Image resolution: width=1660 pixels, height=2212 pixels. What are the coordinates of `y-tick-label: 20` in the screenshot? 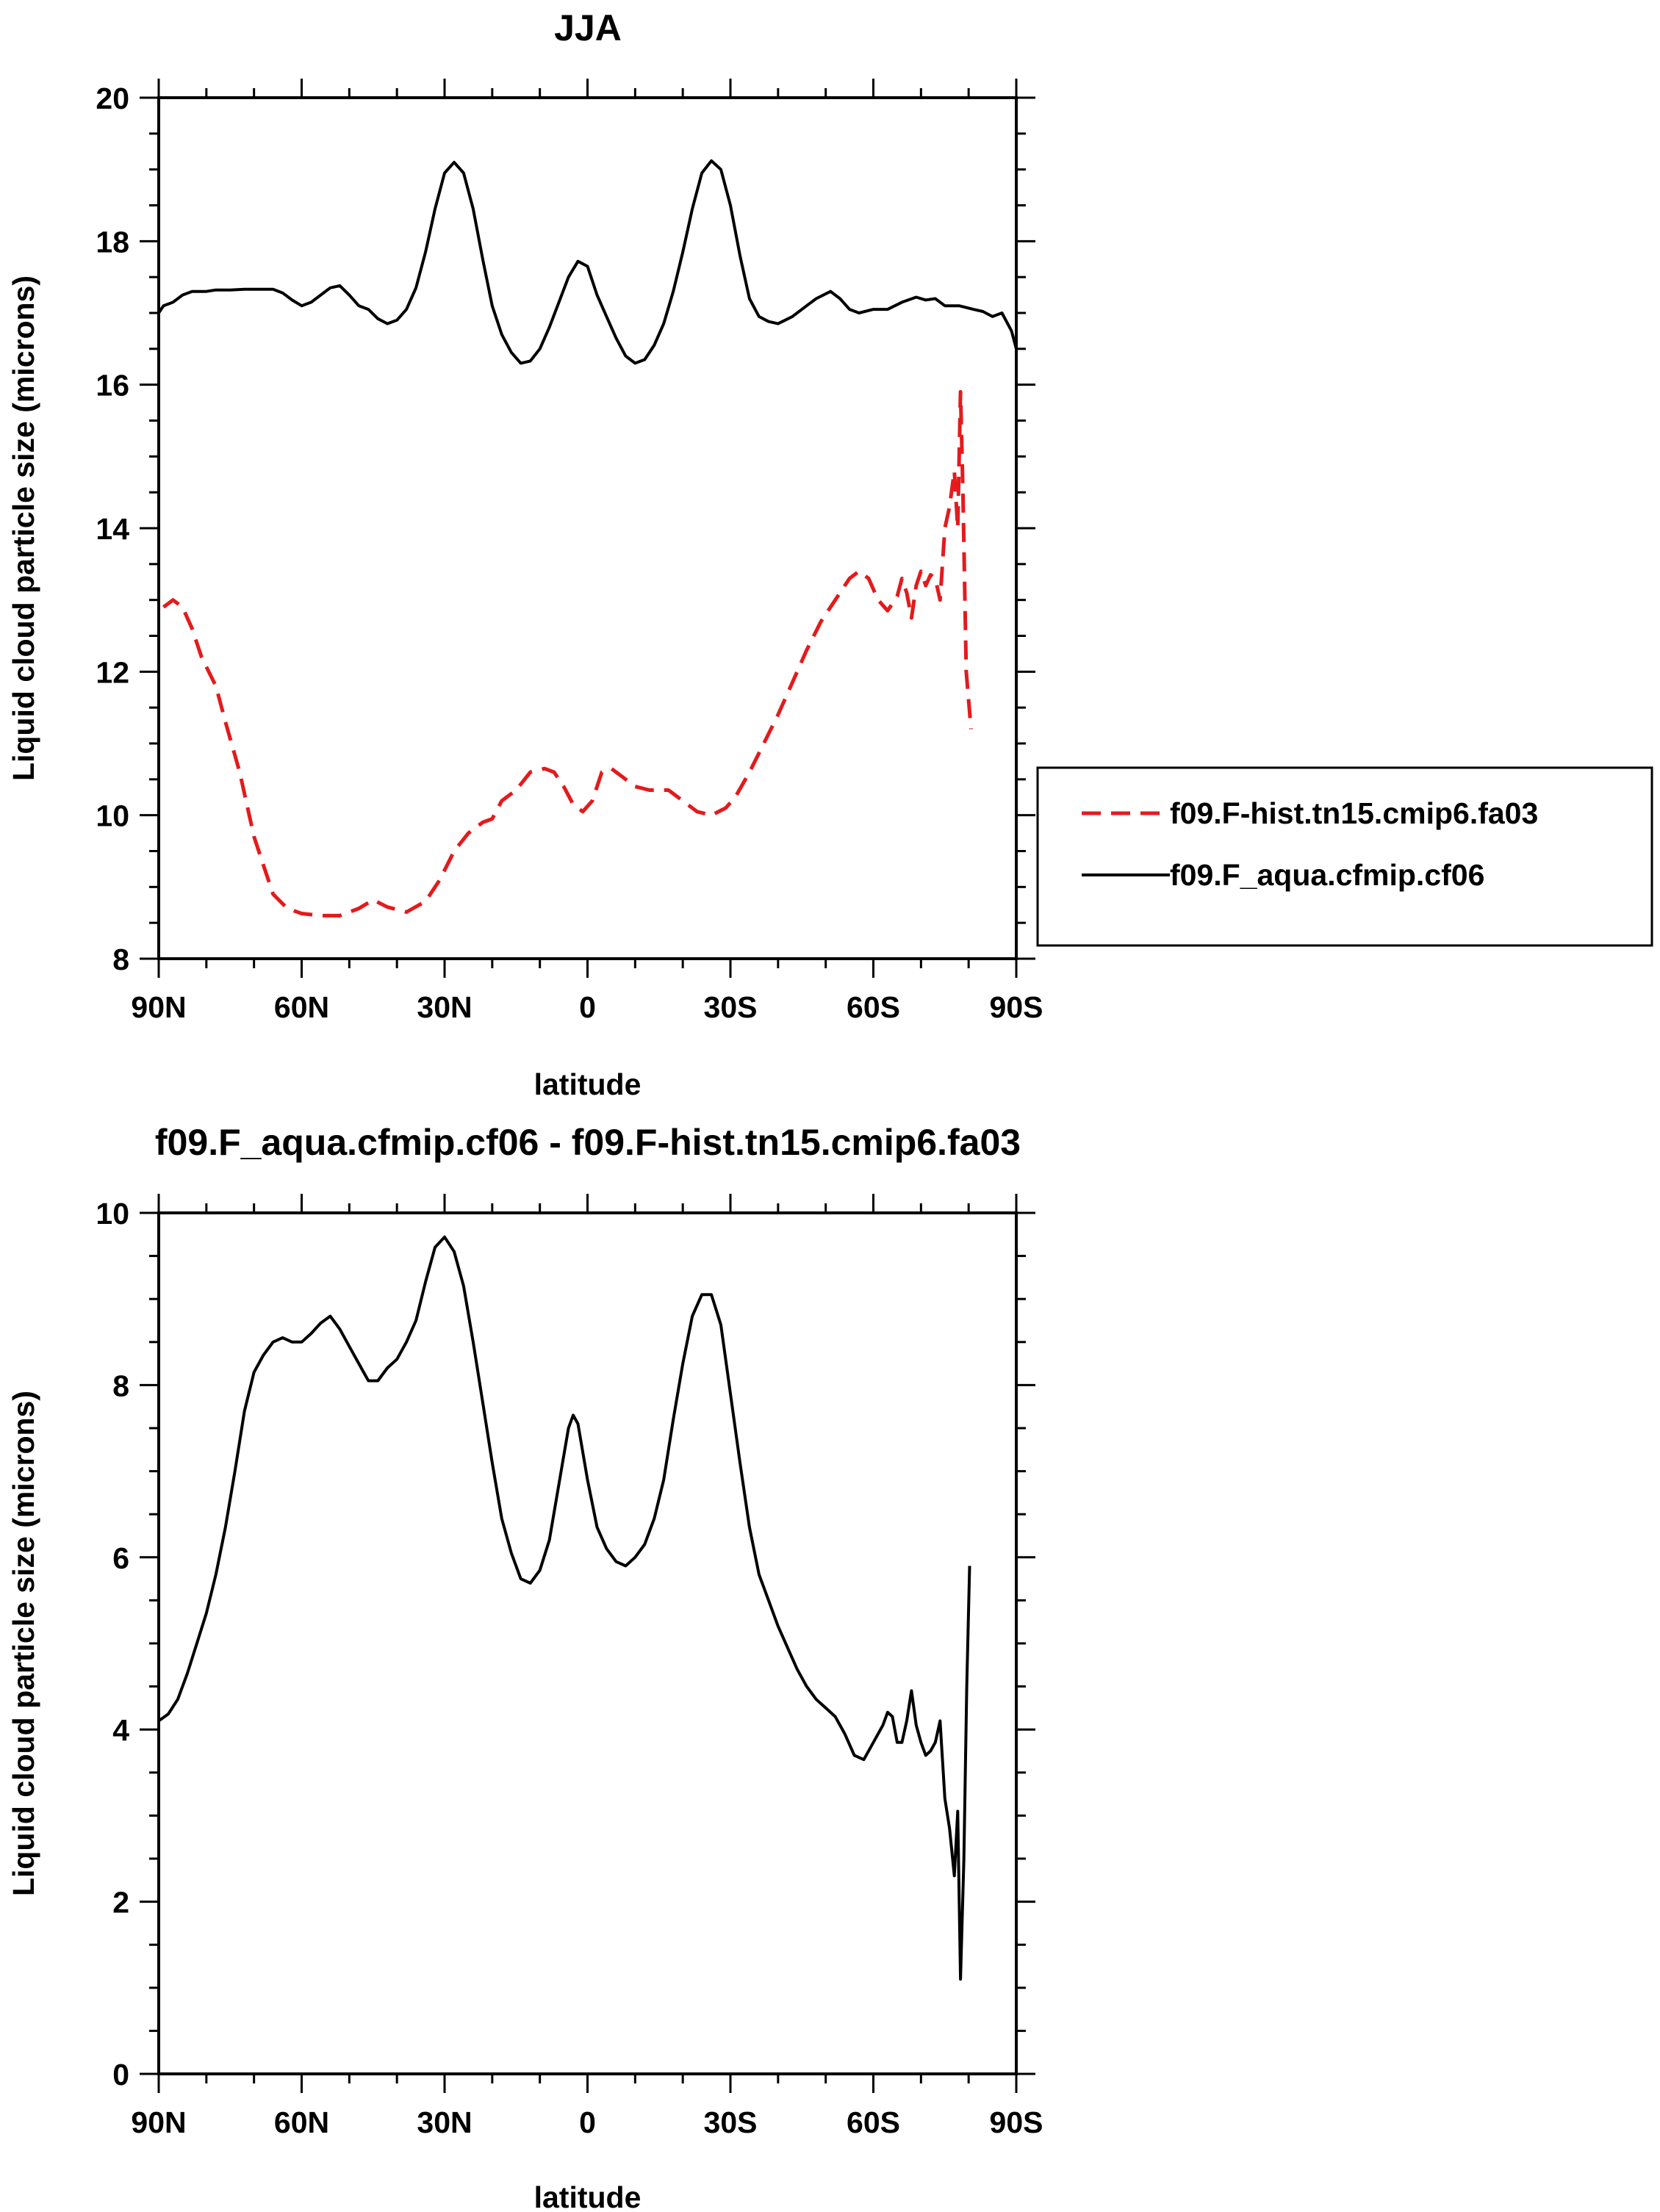 It's located at (113, 98).